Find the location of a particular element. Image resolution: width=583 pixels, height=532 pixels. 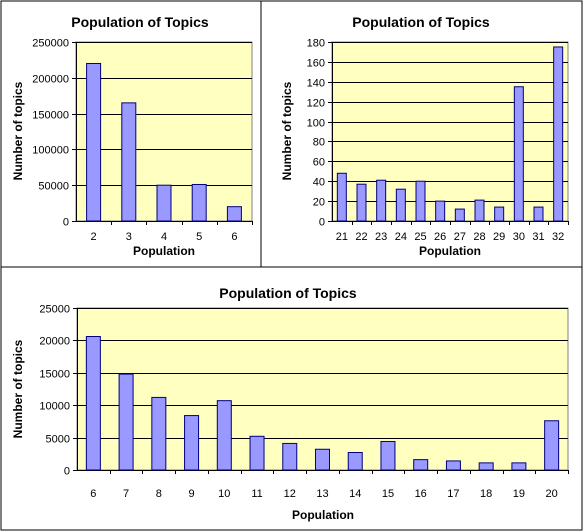

x-tick-label: 23 is located at coordinates (381, 237).